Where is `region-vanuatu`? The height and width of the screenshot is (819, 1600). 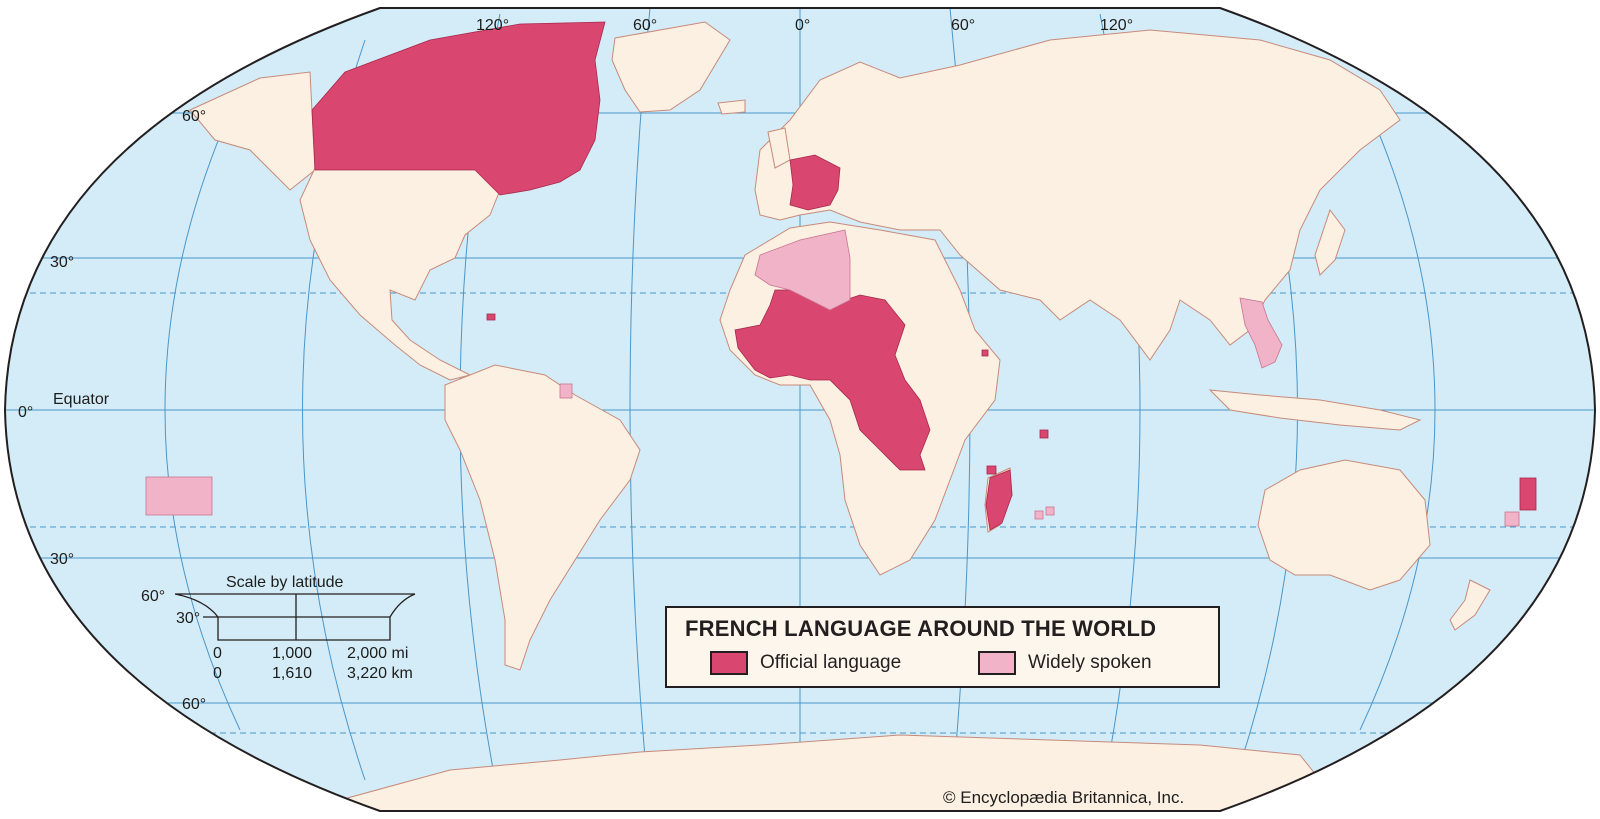 region-vanuatu is located at coordinates (1528, 494).